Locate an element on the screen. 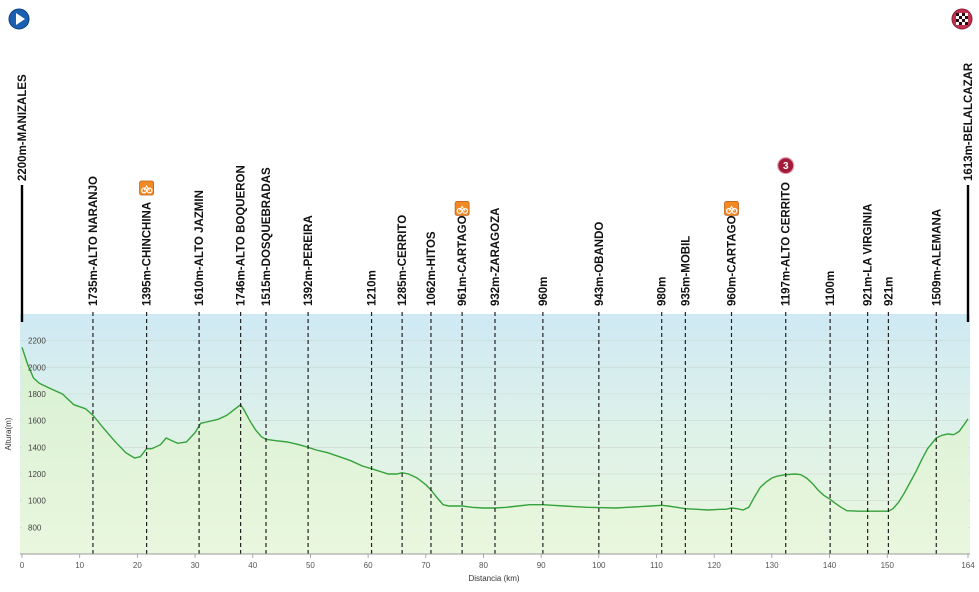 This screenshot has height=592, width=979. climb-category-icon: 3 is located at coordinates (786, 166).